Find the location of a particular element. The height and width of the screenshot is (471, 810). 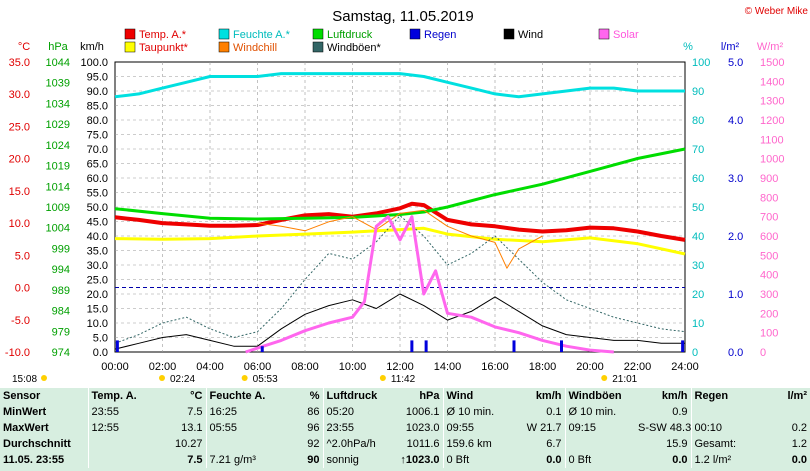

wind-tick-label: 45.0 is located at coordinates (97, 223).